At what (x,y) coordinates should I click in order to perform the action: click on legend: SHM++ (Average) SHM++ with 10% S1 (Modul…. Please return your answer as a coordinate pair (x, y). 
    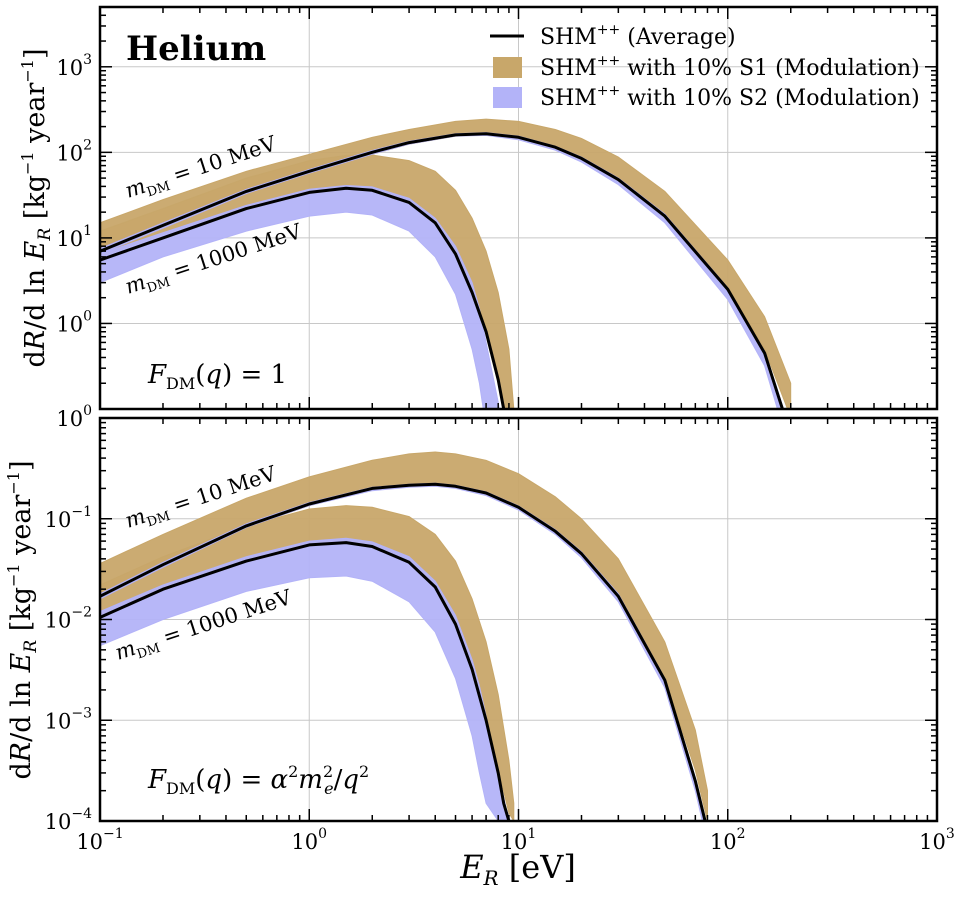
    Looking at the image, I should click on (705, 66).